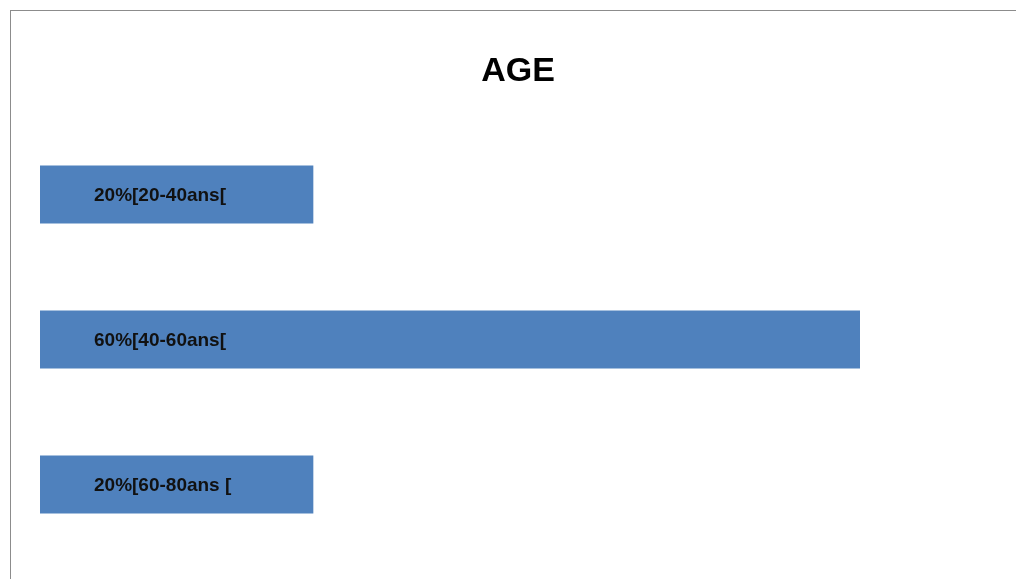 The height and width of the screenshot is (579, 1016). Describe the element at coordinates (182, 484) in the screenshot. I see `y-tick-label: [60-80ans [` at that location.